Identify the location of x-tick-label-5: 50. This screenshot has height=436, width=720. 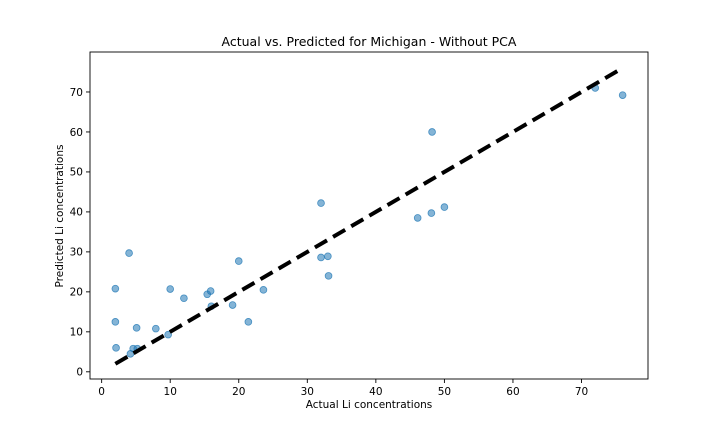
(444, 392).